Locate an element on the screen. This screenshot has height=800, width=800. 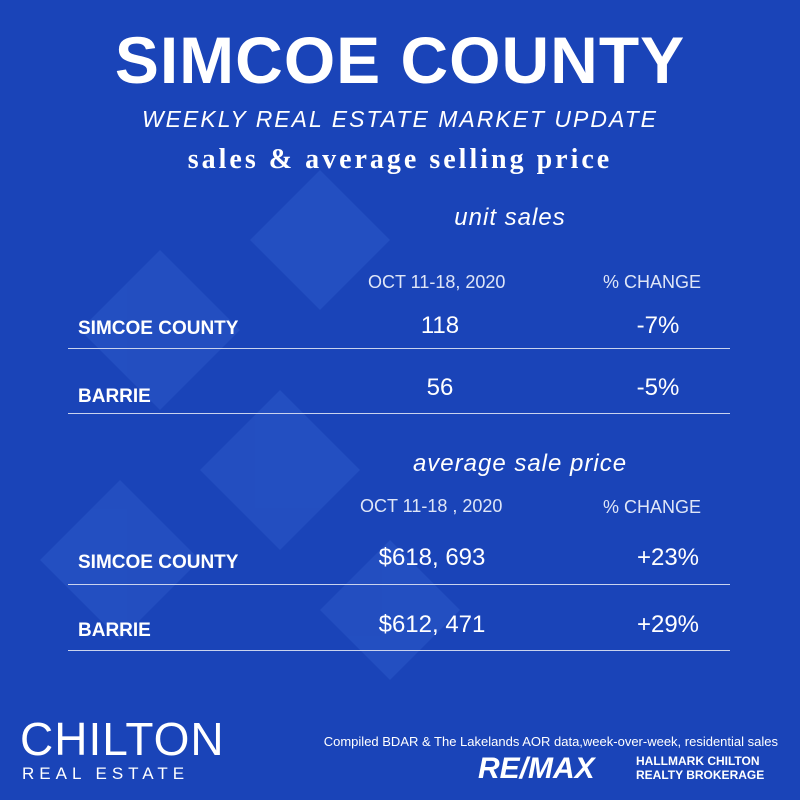
subtitle: WEEKLY REAL ESTATE MARKET UPDATE is located at coordinates (400, 119).